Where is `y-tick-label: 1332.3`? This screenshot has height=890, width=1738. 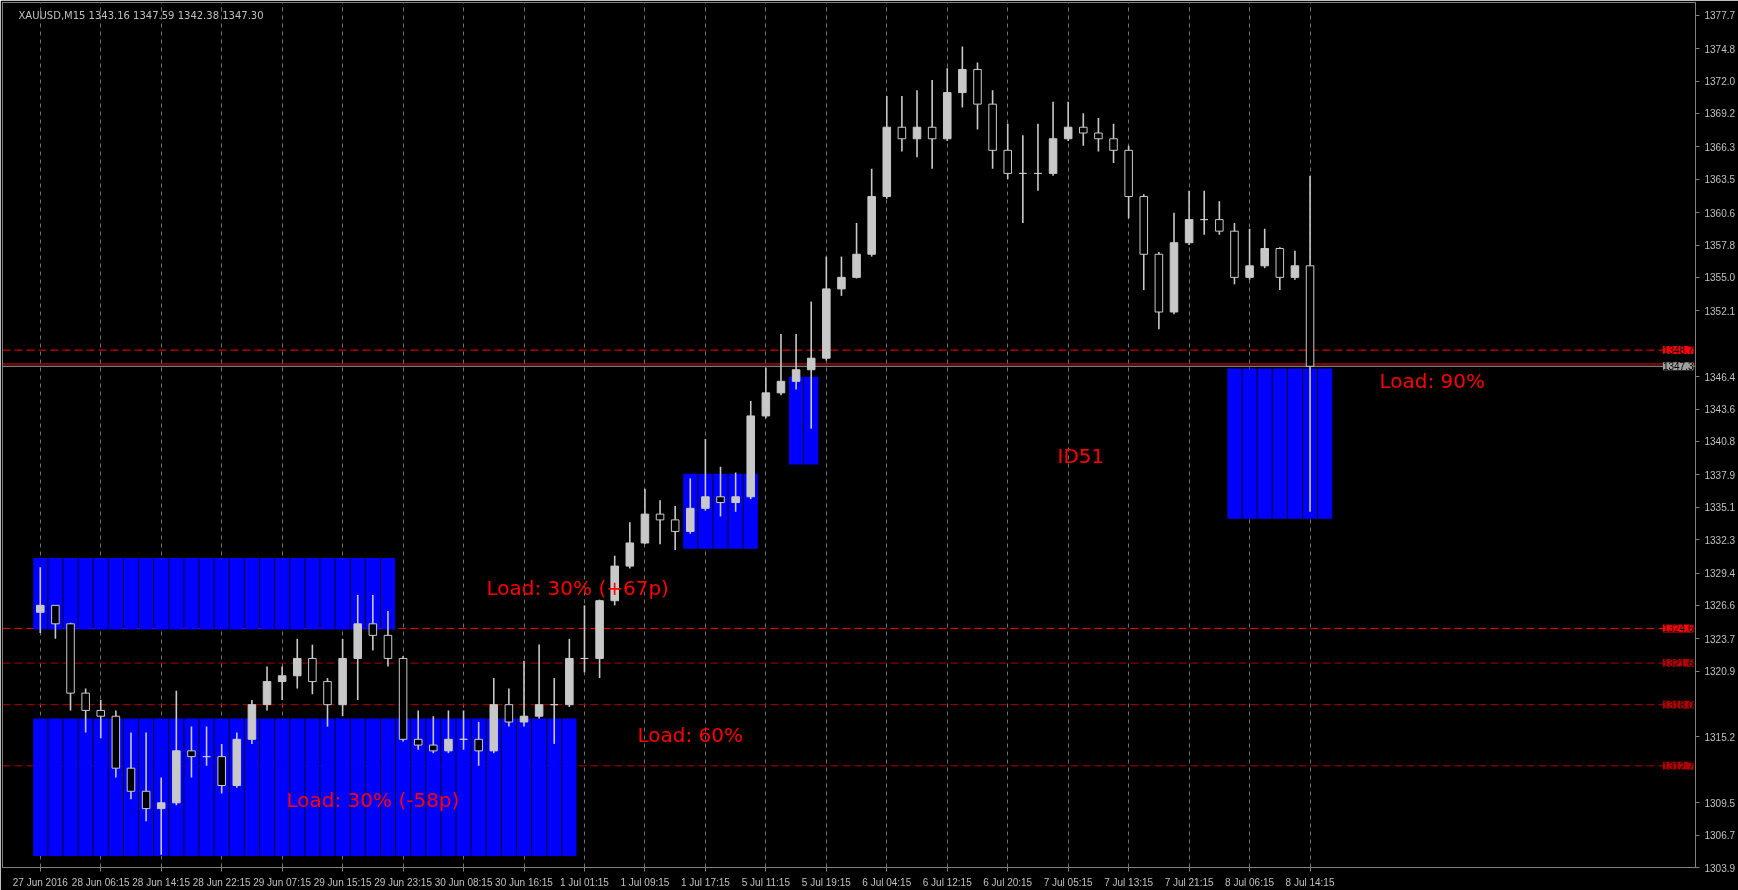
y-tick-label: 1332.3 is located at coordinates (1720, 540).